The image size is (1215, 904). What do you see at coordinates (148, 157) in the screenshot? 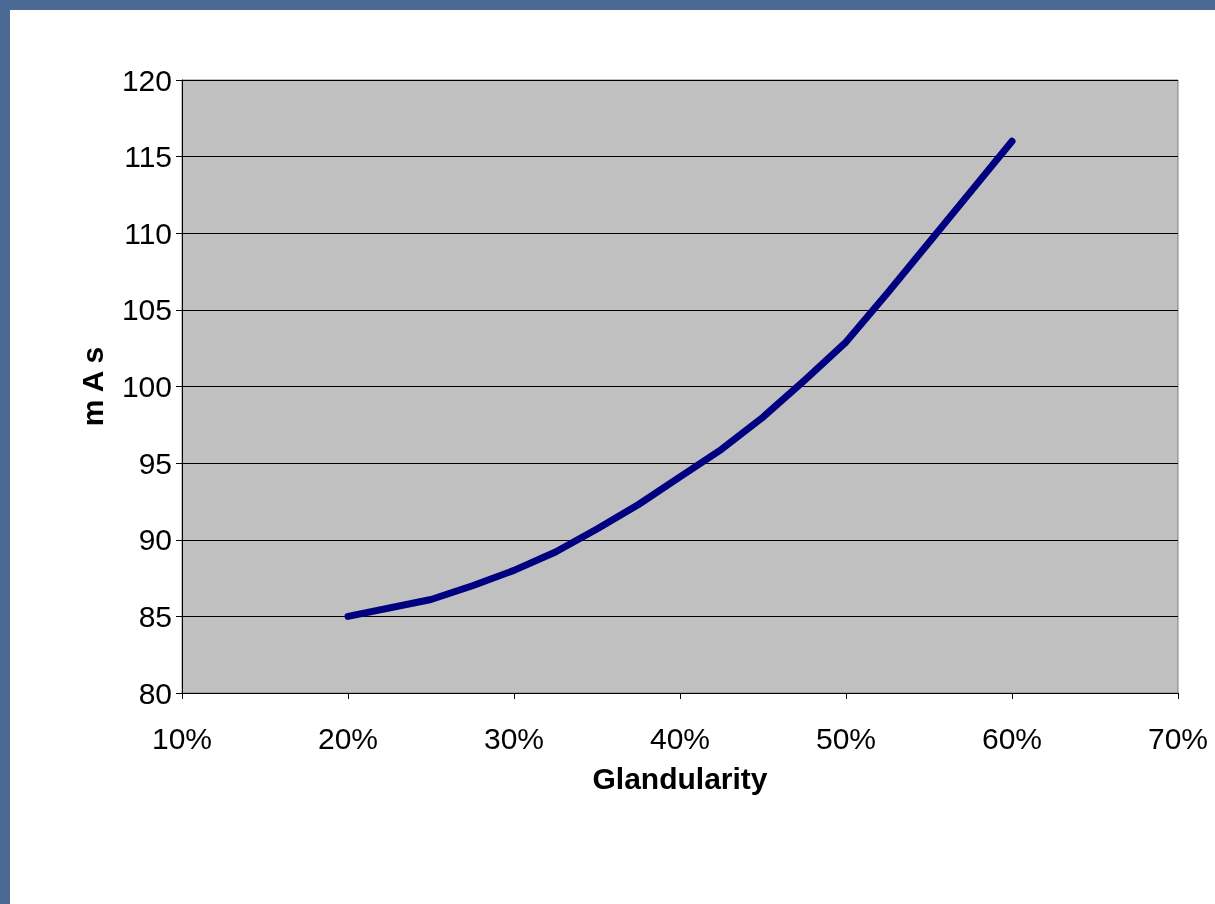
I see `y-tick-label: 115` at bounding box center [148, 157].